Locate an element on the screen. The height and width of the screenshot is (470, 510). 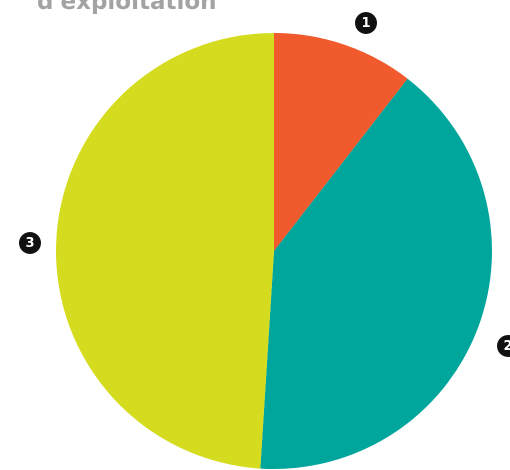
slice-label-2: 2 is located at coordinates (503, 346).